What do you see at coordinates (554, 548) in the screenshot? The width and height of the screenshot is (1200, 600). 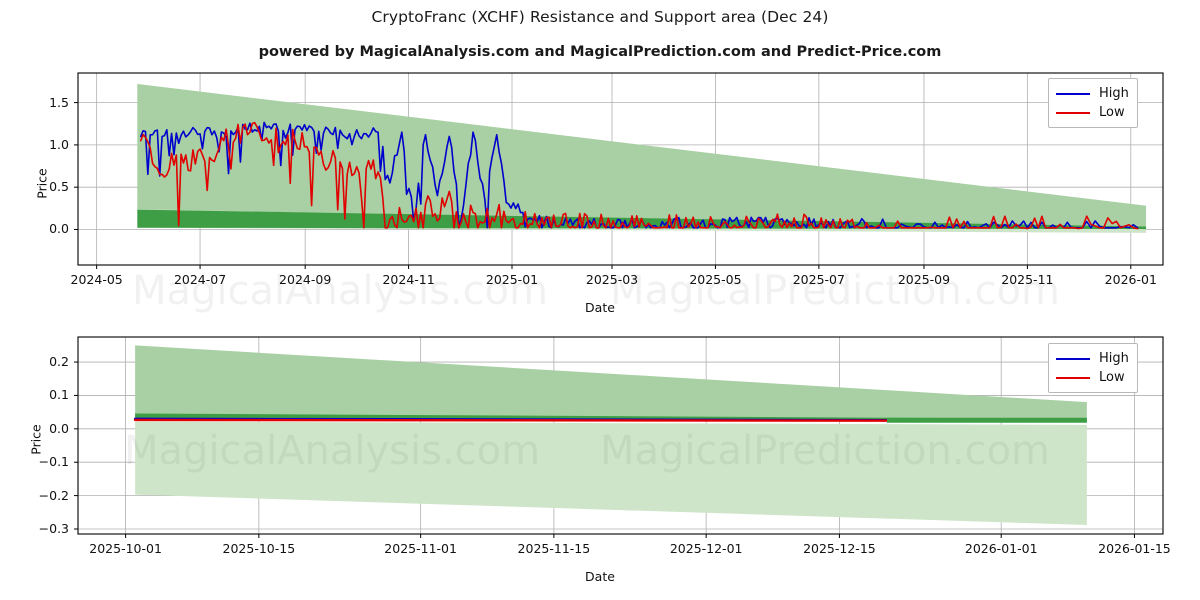 I see `x-tick-label: 2025-11-15` at bounding box center [554, 548].